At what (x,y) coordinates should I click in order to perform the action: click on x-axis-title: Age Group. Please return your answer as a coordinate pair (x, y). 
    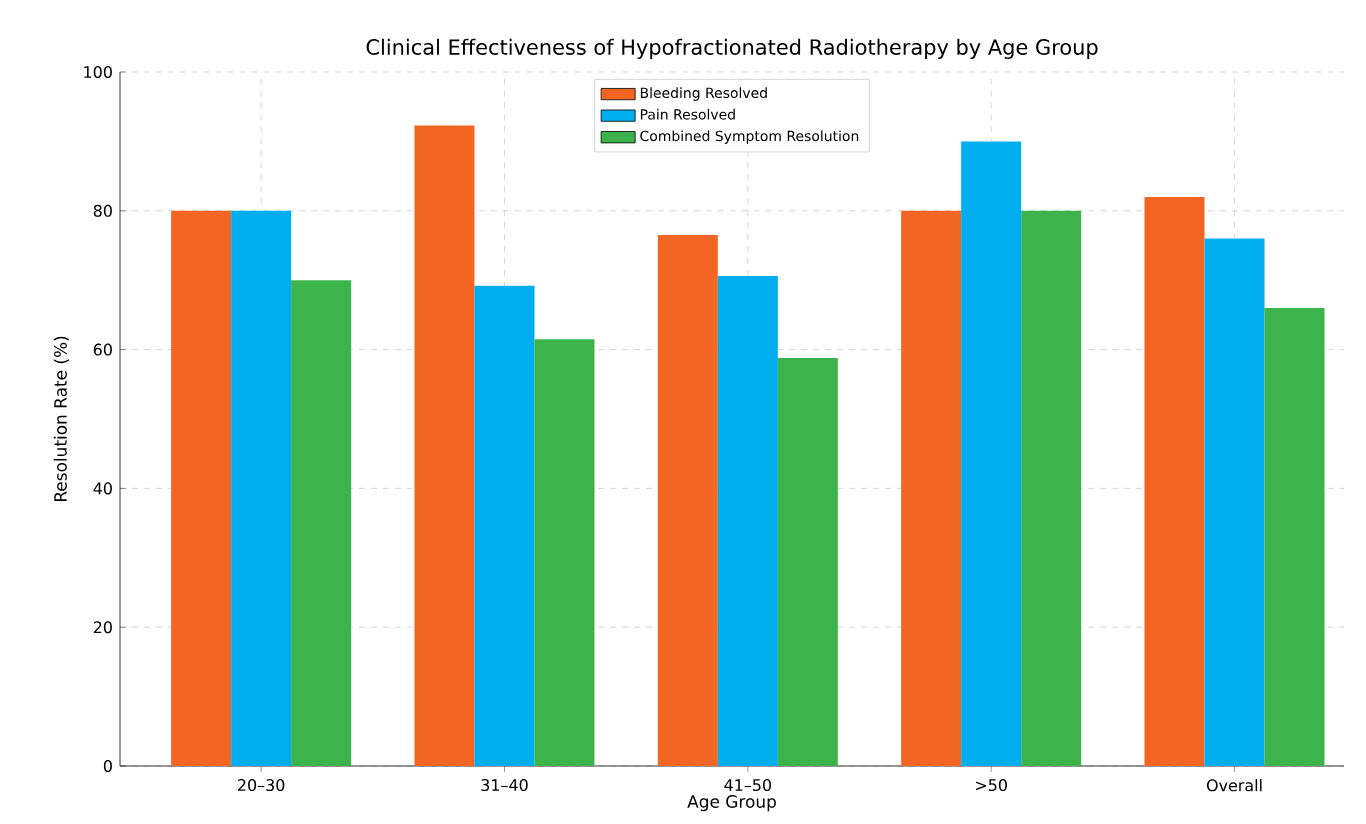
    Looking at the image, I should click on (731, 803).